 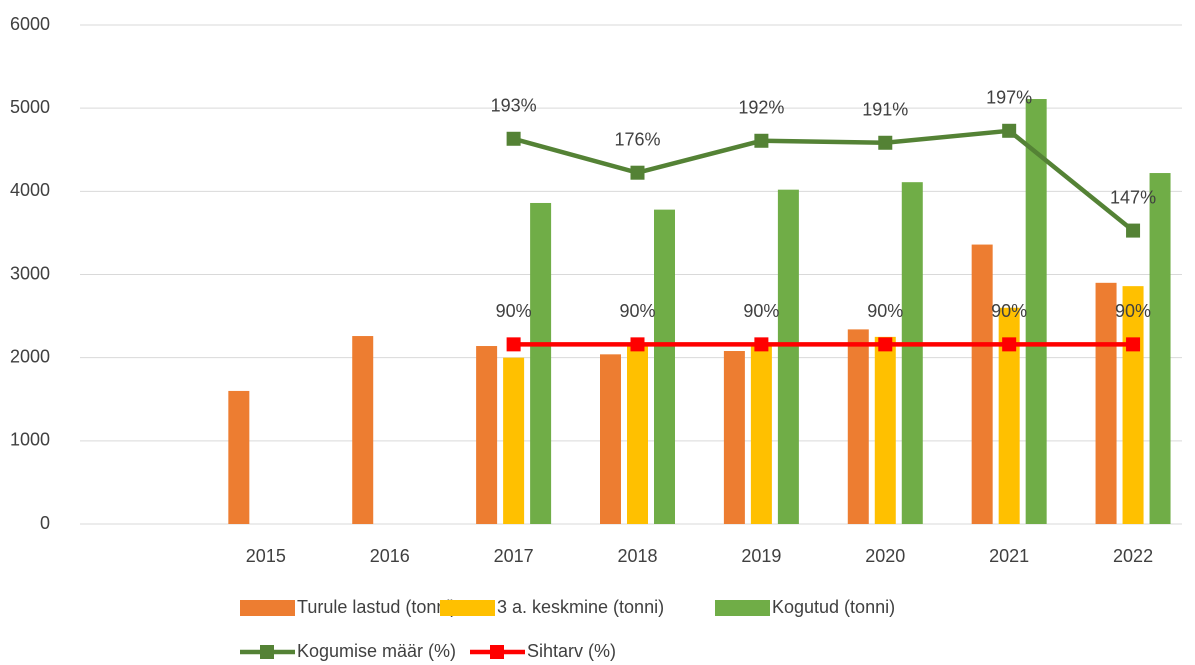 I want to click on x-tick-label: 2015, so click(x=266, y=556).